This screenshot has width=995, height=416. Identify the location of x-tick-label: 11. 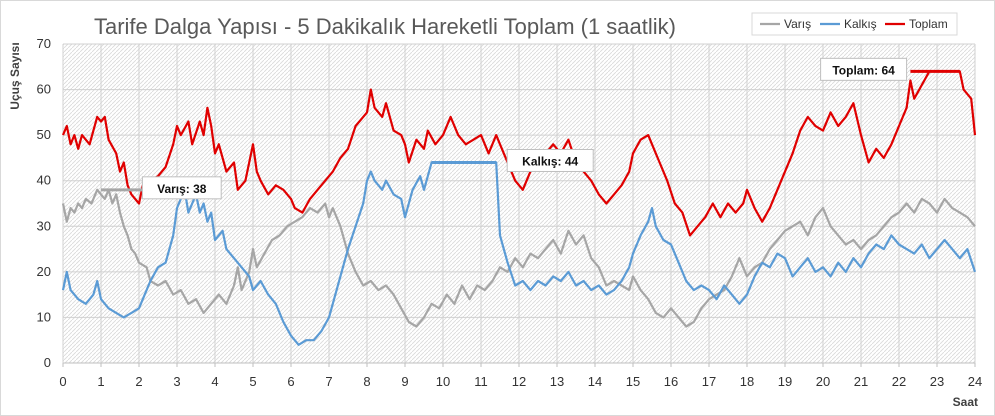
(481, 381).